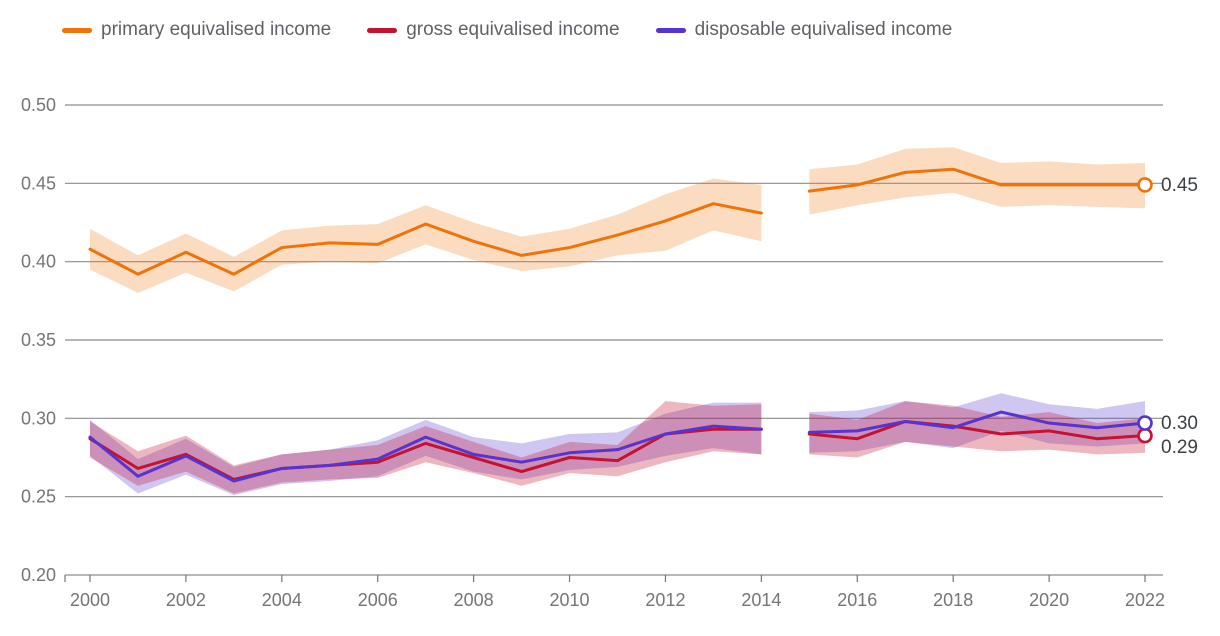 This screenshot has width=1220, height=636. I want to click on svg-text: 2016, so click(857, 600).